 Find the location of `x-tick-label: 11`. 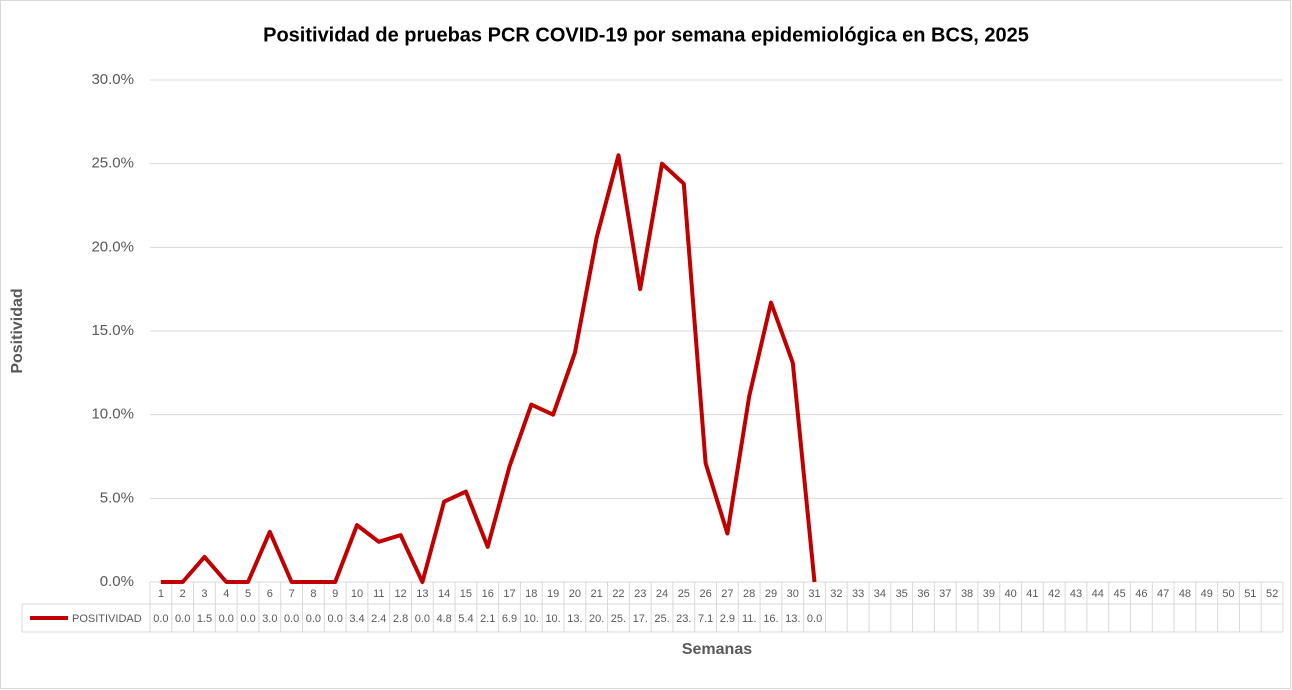

x-tick-label: 11 is located at coordinates (378, 594).